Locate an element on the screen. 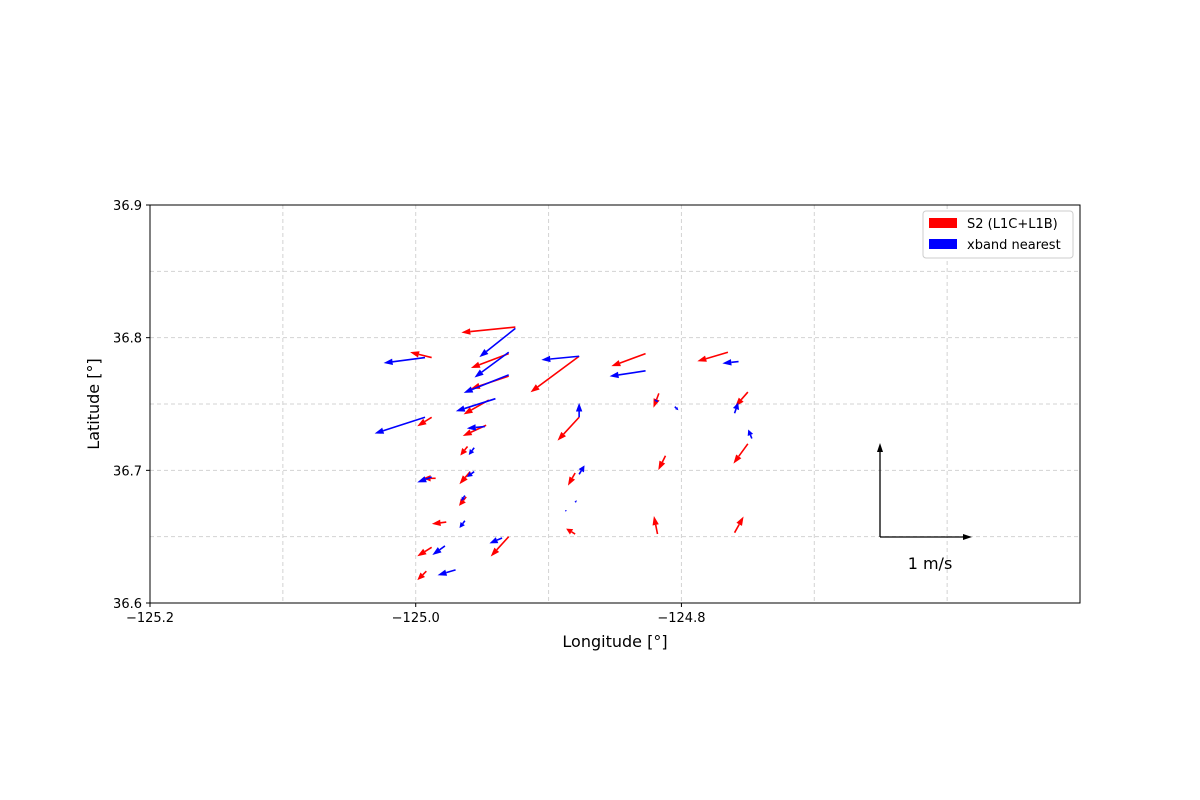  scale-label: 1 m/s is located at coordinates (930, 563).